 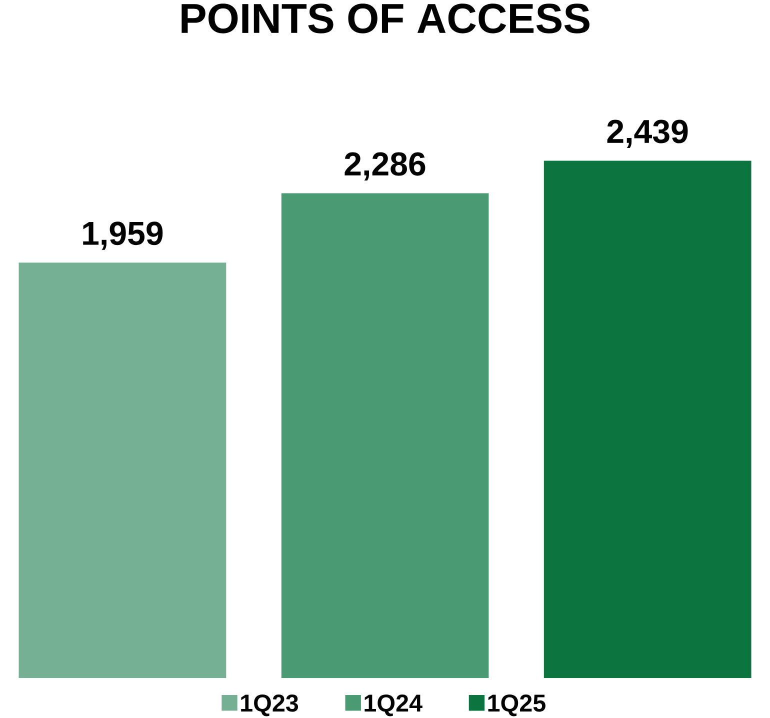 What do you see at coordinates (386, 19) in the screenshot?
I see `chart-title: POINTS OF ACCESS` at bounding box center [386, 19].